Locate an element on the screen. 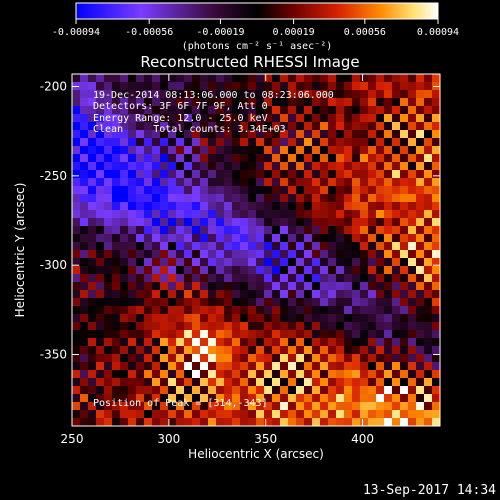 The width and height of the screenshot is (500, 500). footer-timestamp: 13-Sep-2017 14:34 is located at coordinates (429, 490).